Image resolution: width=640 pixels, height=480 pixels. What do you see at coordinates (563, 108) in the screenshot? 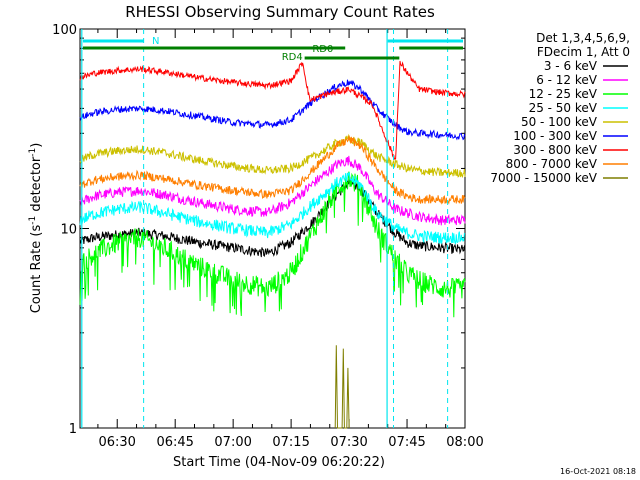
I see `legend-entry-label: 25 - 50 keV` at bounding box center [563, 108].